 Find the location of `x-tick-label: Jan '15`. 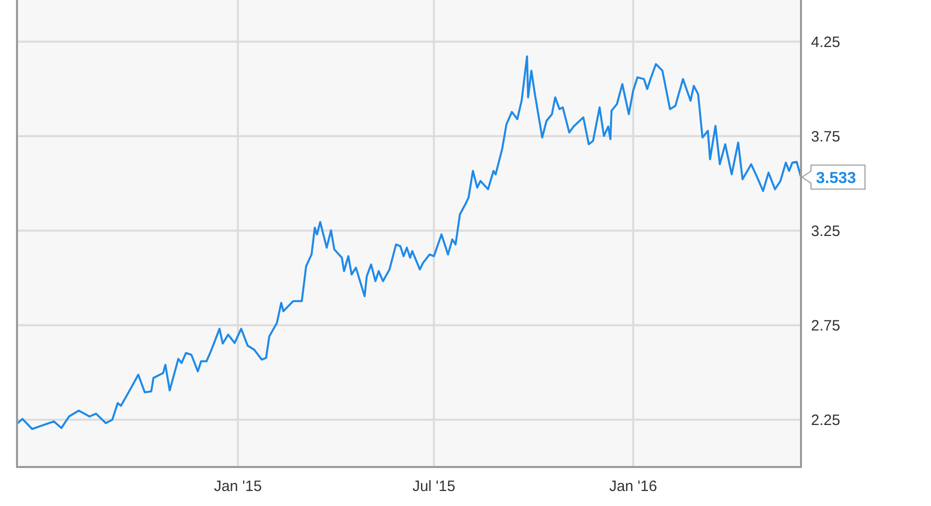

x-tick-label: Jan '15 is located at coordinates (238, 486).